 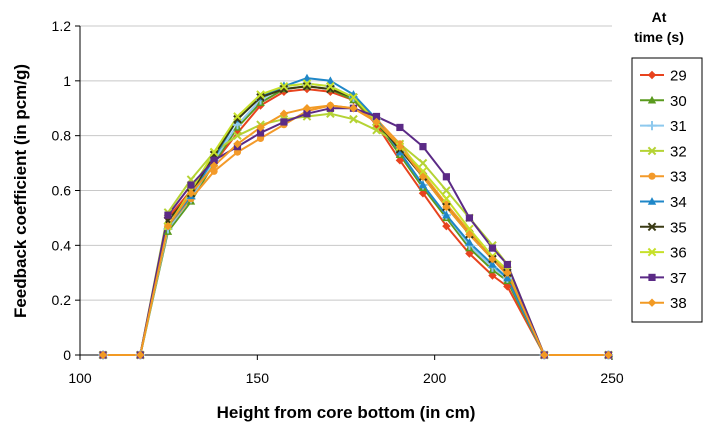 What do you see at coordinates (258, 378) in the screenshot?
I see `x-tick-label: 150` at bounding box center [258, 378].